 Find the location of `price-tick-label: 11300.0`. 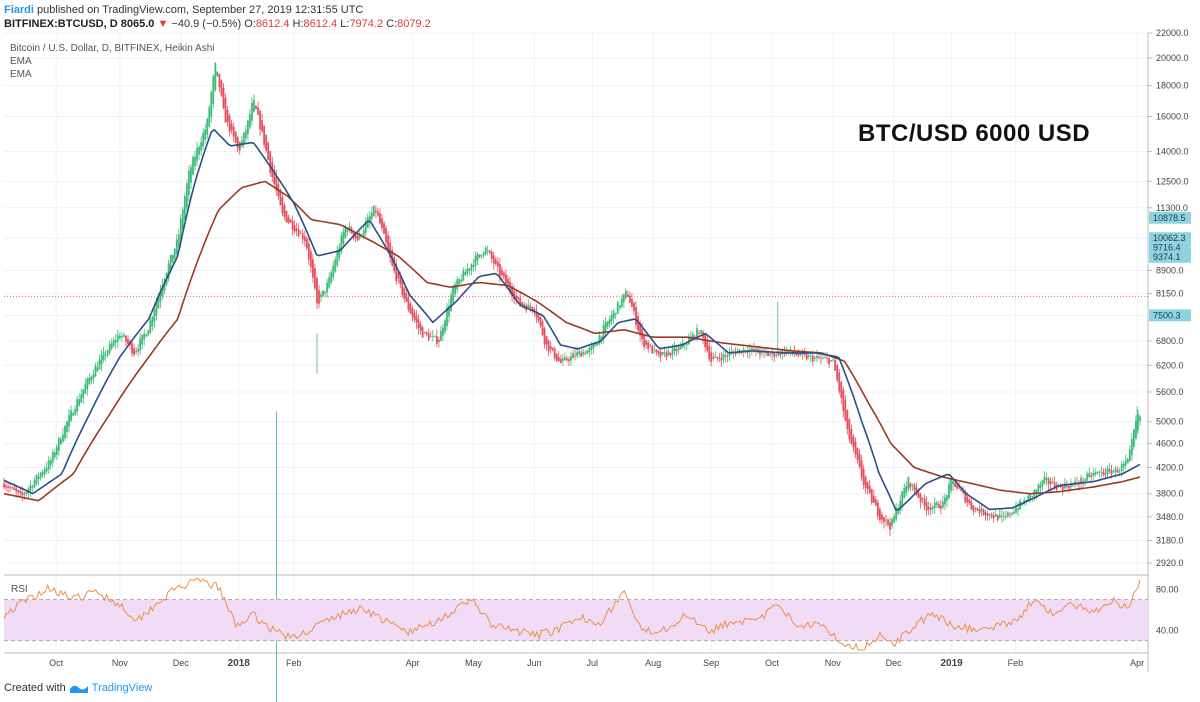

price-tick-label: 11300.0 is located at coordinates (1172, 208).